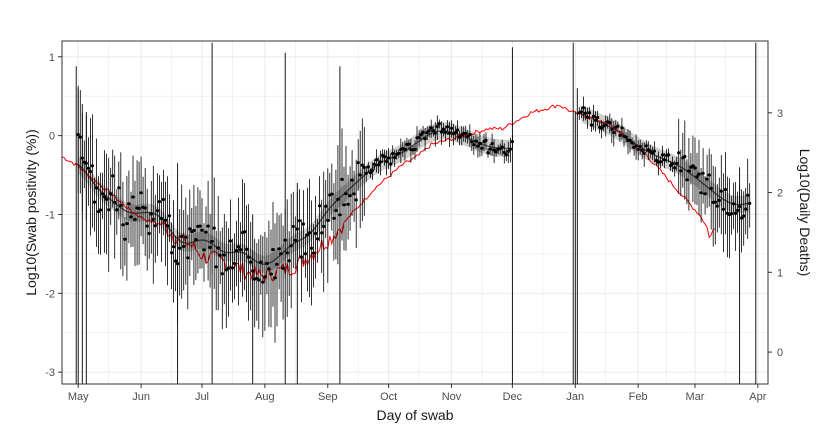 The width and height of the screenshot is (820, 434). Describe the element at coordinates (388, 397) in the screenshot. I see `x-tick-label: Oct` at that location.